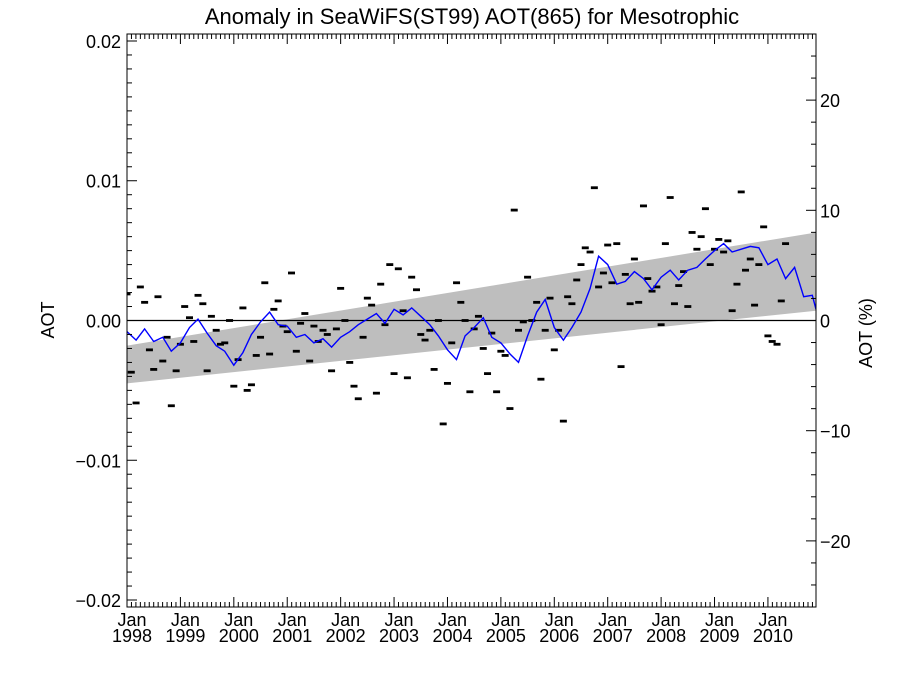  I want to click on y2-tick-label: 10, so click(830, 211).